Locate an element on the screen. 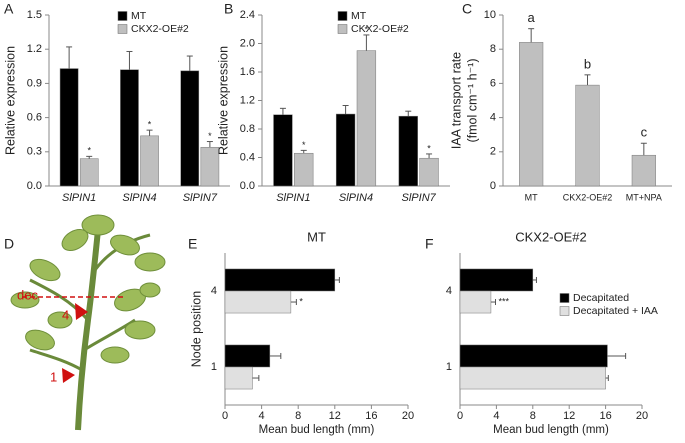  cut-label: dec is located at coordinates (27, 294).